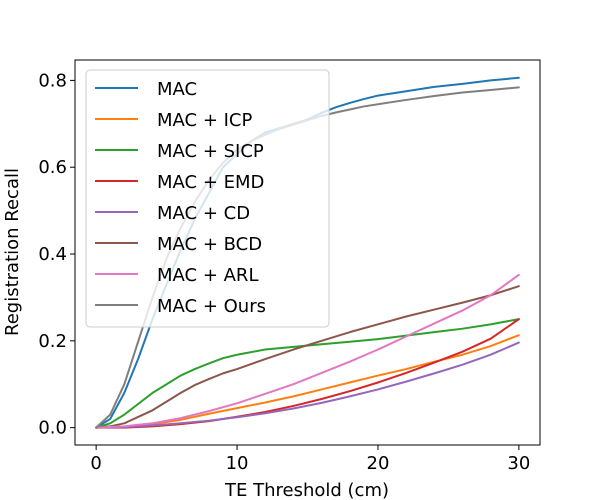 Image resolution: width=600 pixels, height=500 pixels. Describe the element at coordinates (52, 341) in the screenshot. I see `y-tick-label: 0.2` at that location.